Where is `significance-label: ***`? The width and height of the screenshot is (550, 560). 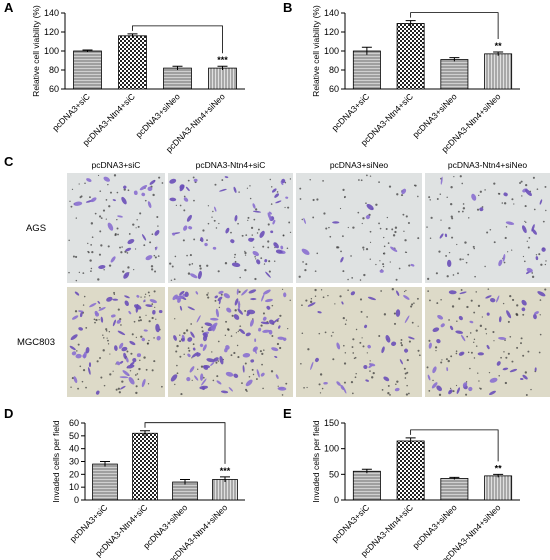 significance-label: *** is located at coordinates (222, 60).